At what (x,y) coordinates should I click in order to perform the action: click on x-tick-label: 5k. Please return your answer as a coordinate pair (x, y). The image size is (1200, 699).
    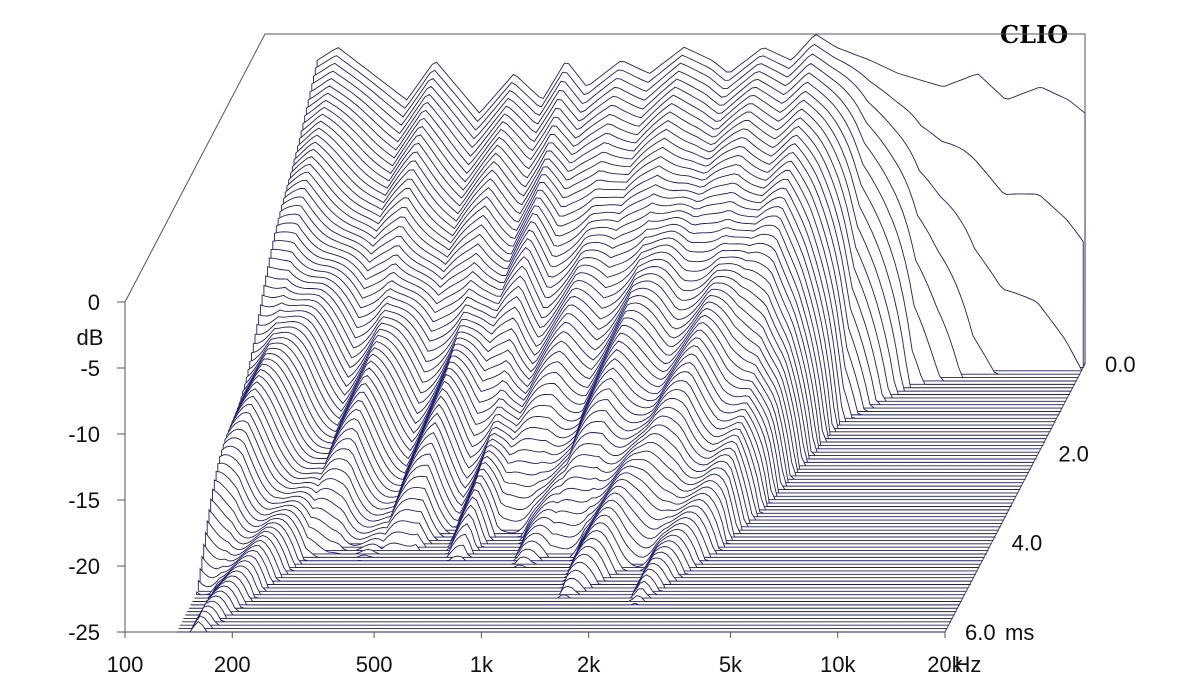
    Looking at the image, I should click on (731, 664).